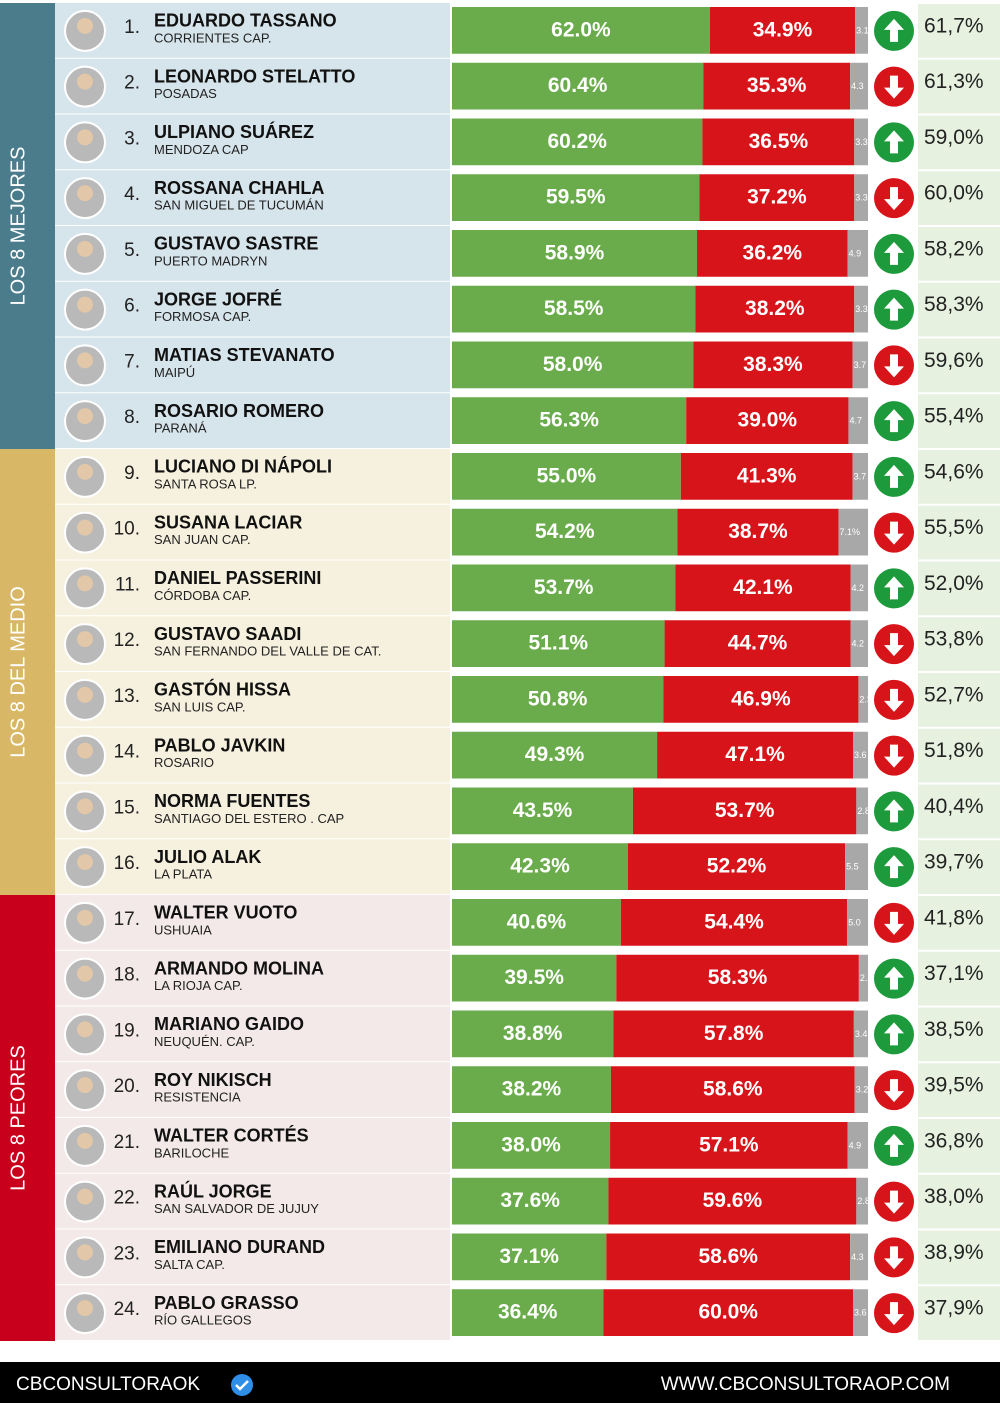 This screenshot has height=1403, width=1000. Describe the element at coordinates (954, 750) in the screenshot. I see `previous-value: 51,8%` at that location.